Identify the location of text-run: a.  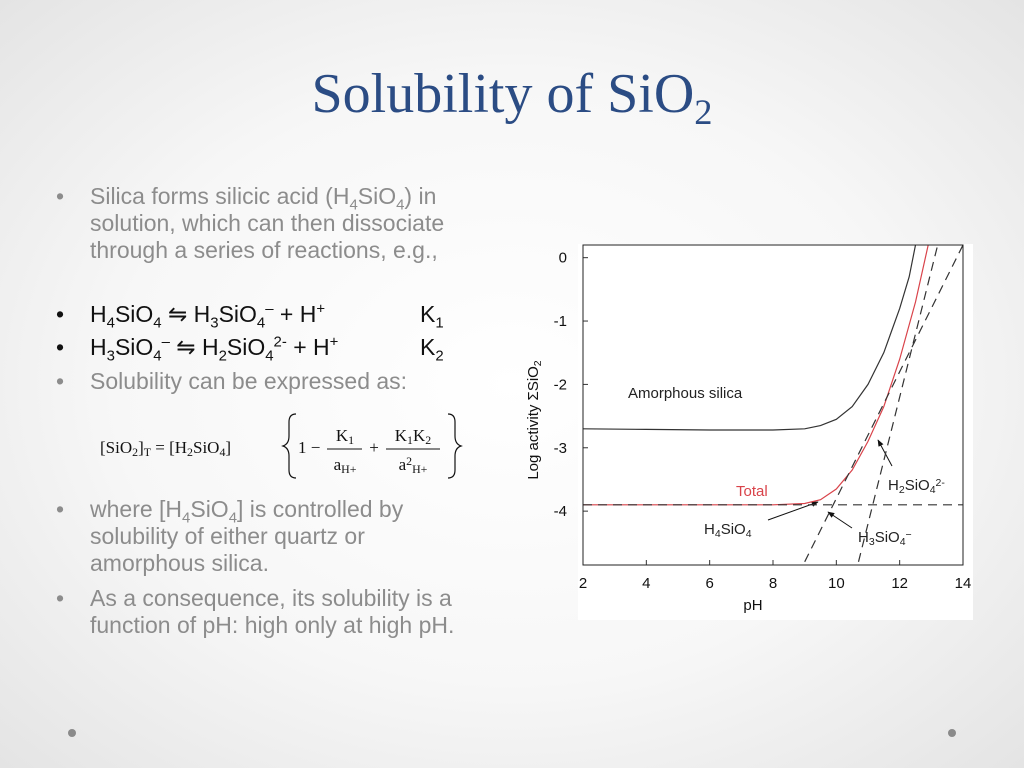
(403, 464).